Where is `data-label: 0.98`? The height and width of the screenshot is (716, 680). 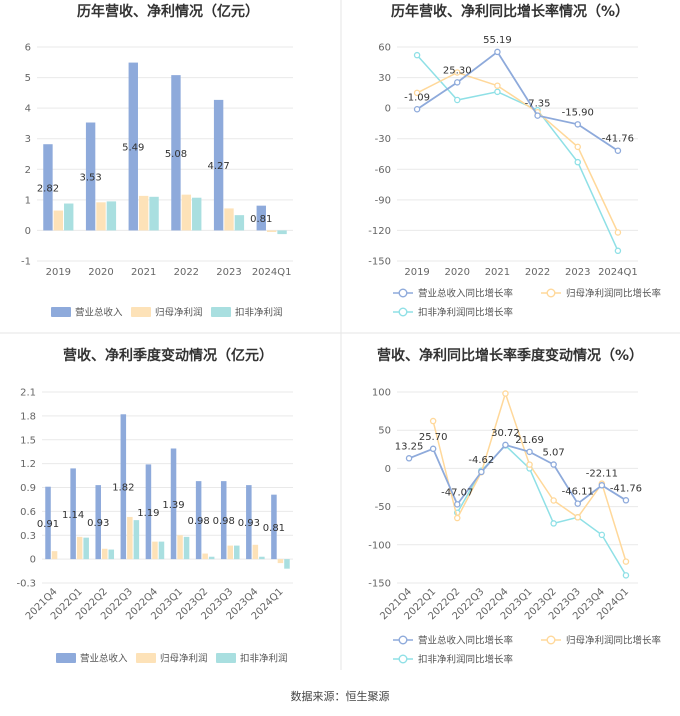
data-label: 0.98 is located at coordinates (224, 521).